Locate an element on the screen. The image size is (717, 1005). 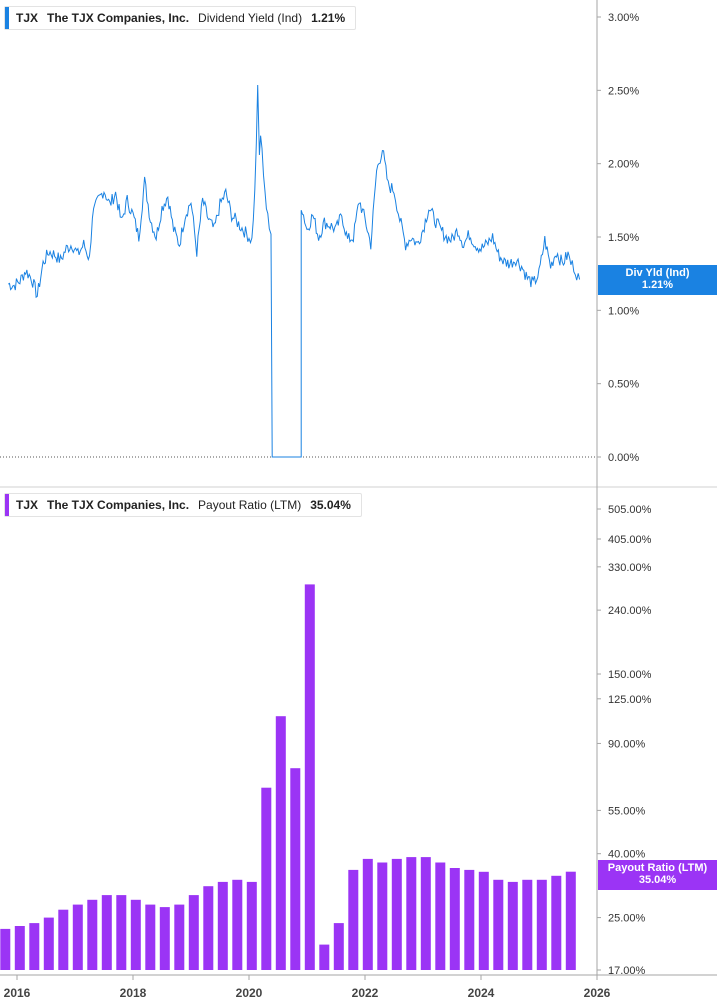
x-tick-label: 2024 is located at coordinates (481, 993).